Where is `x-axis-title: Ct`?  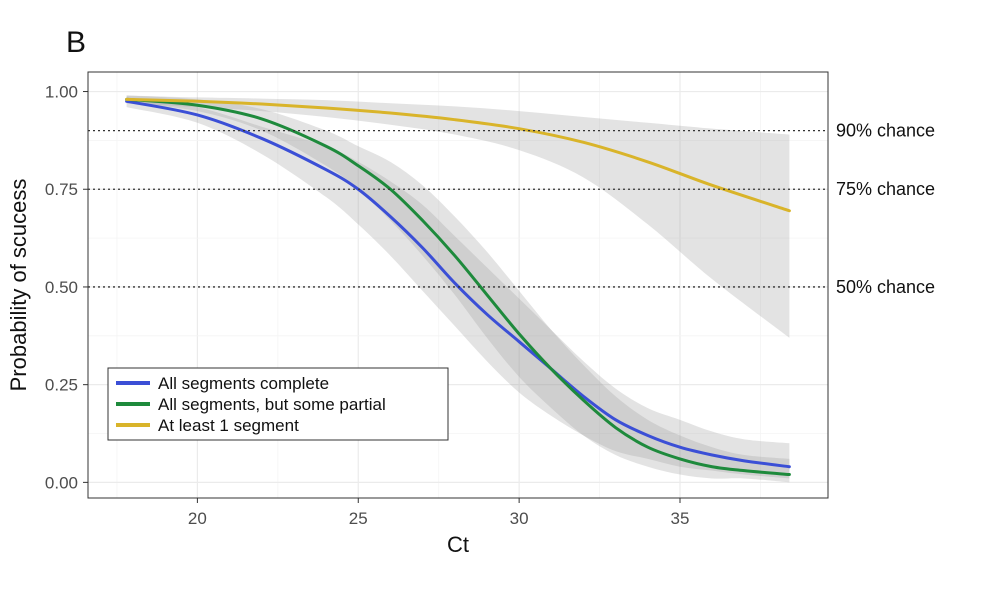
x-axis-title: Ct is located at coordinates (458, 544).